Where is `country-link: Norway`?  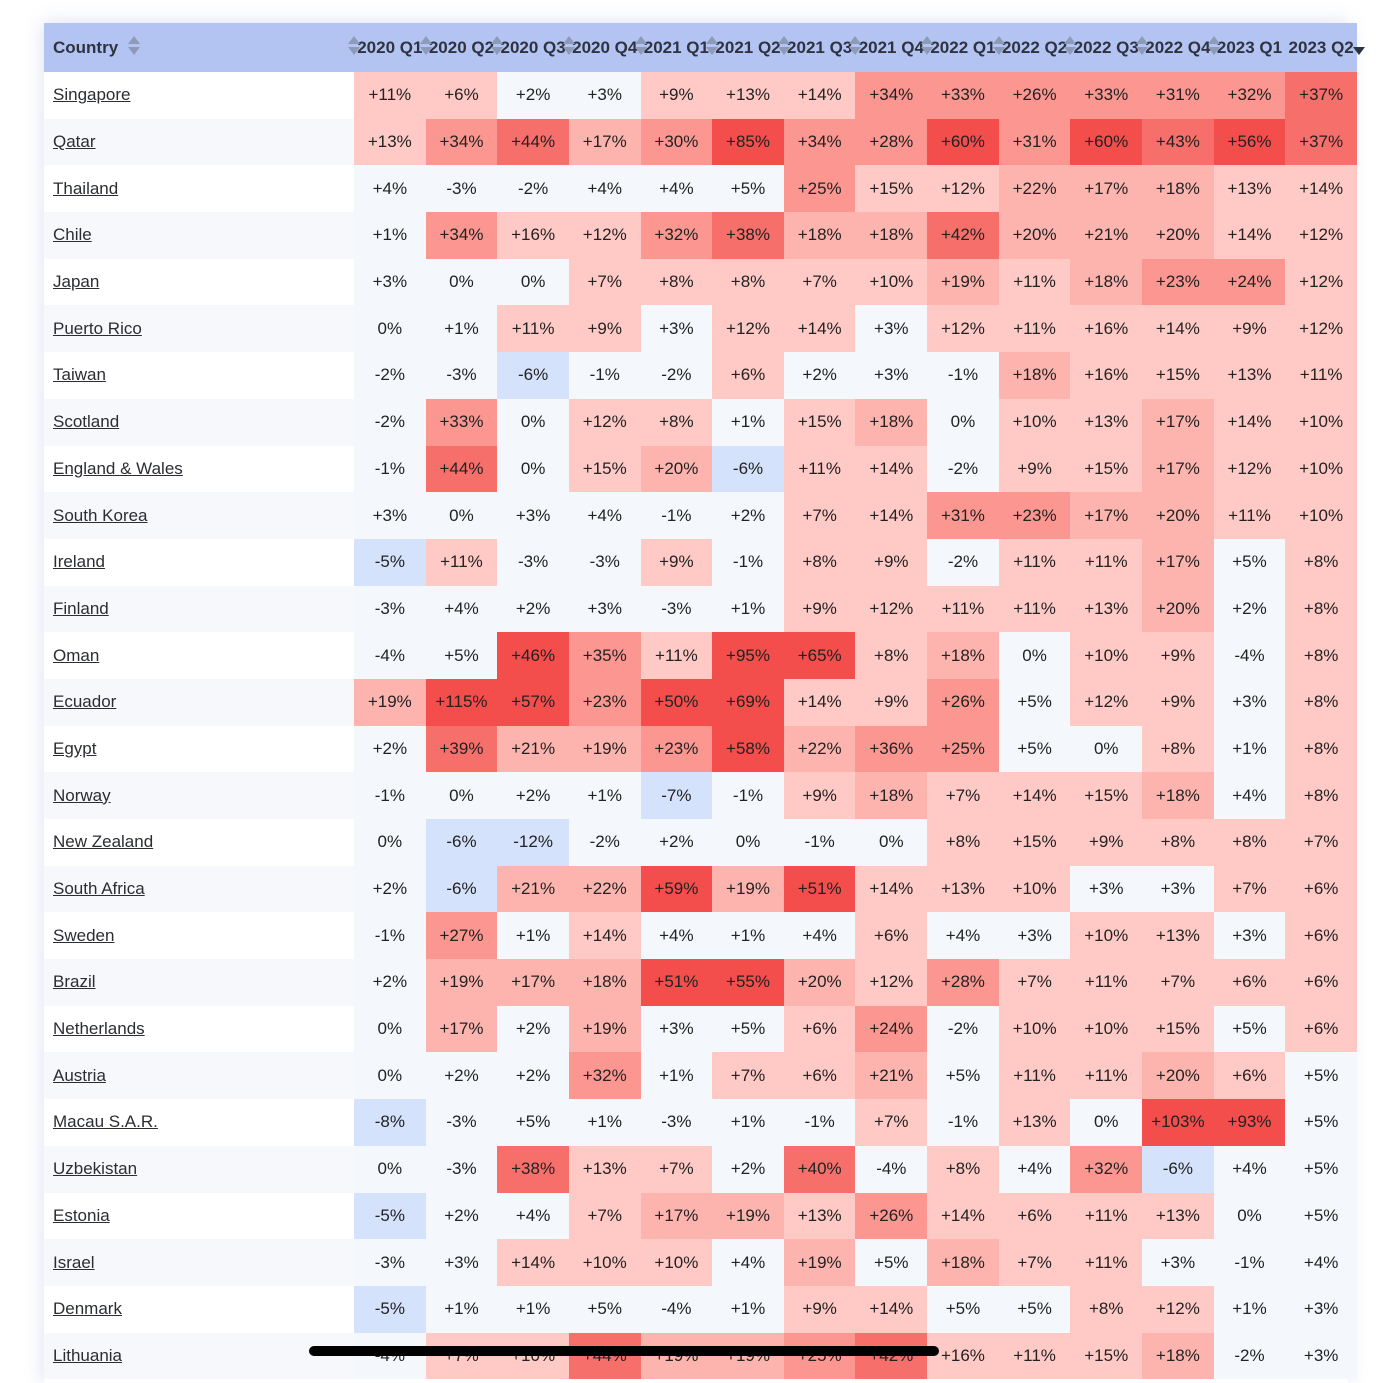 country-link: Norway is located at coordinates (82, 795).